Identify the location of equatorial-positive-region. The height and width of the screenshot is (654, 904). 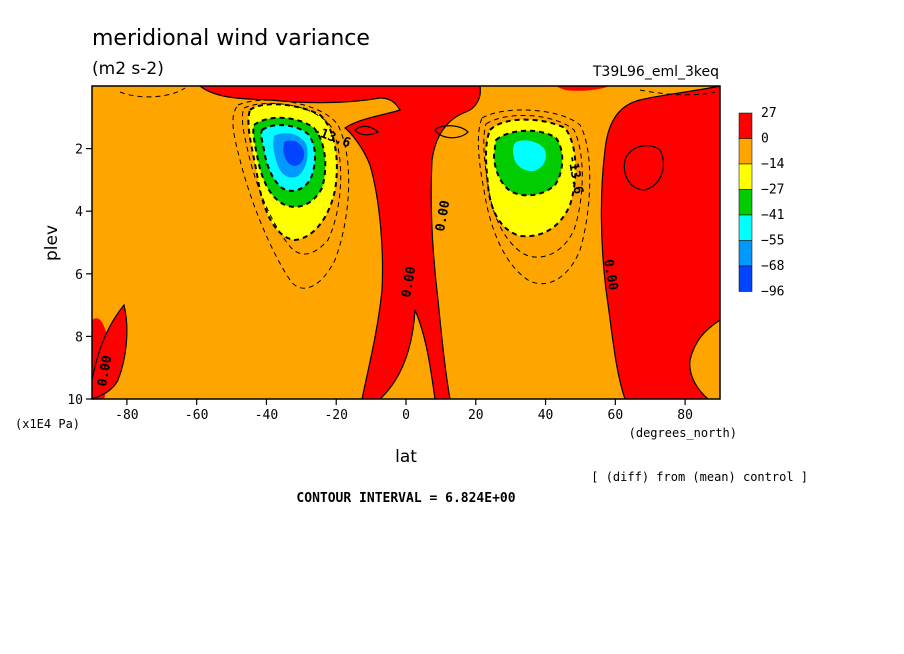
(340, 242).